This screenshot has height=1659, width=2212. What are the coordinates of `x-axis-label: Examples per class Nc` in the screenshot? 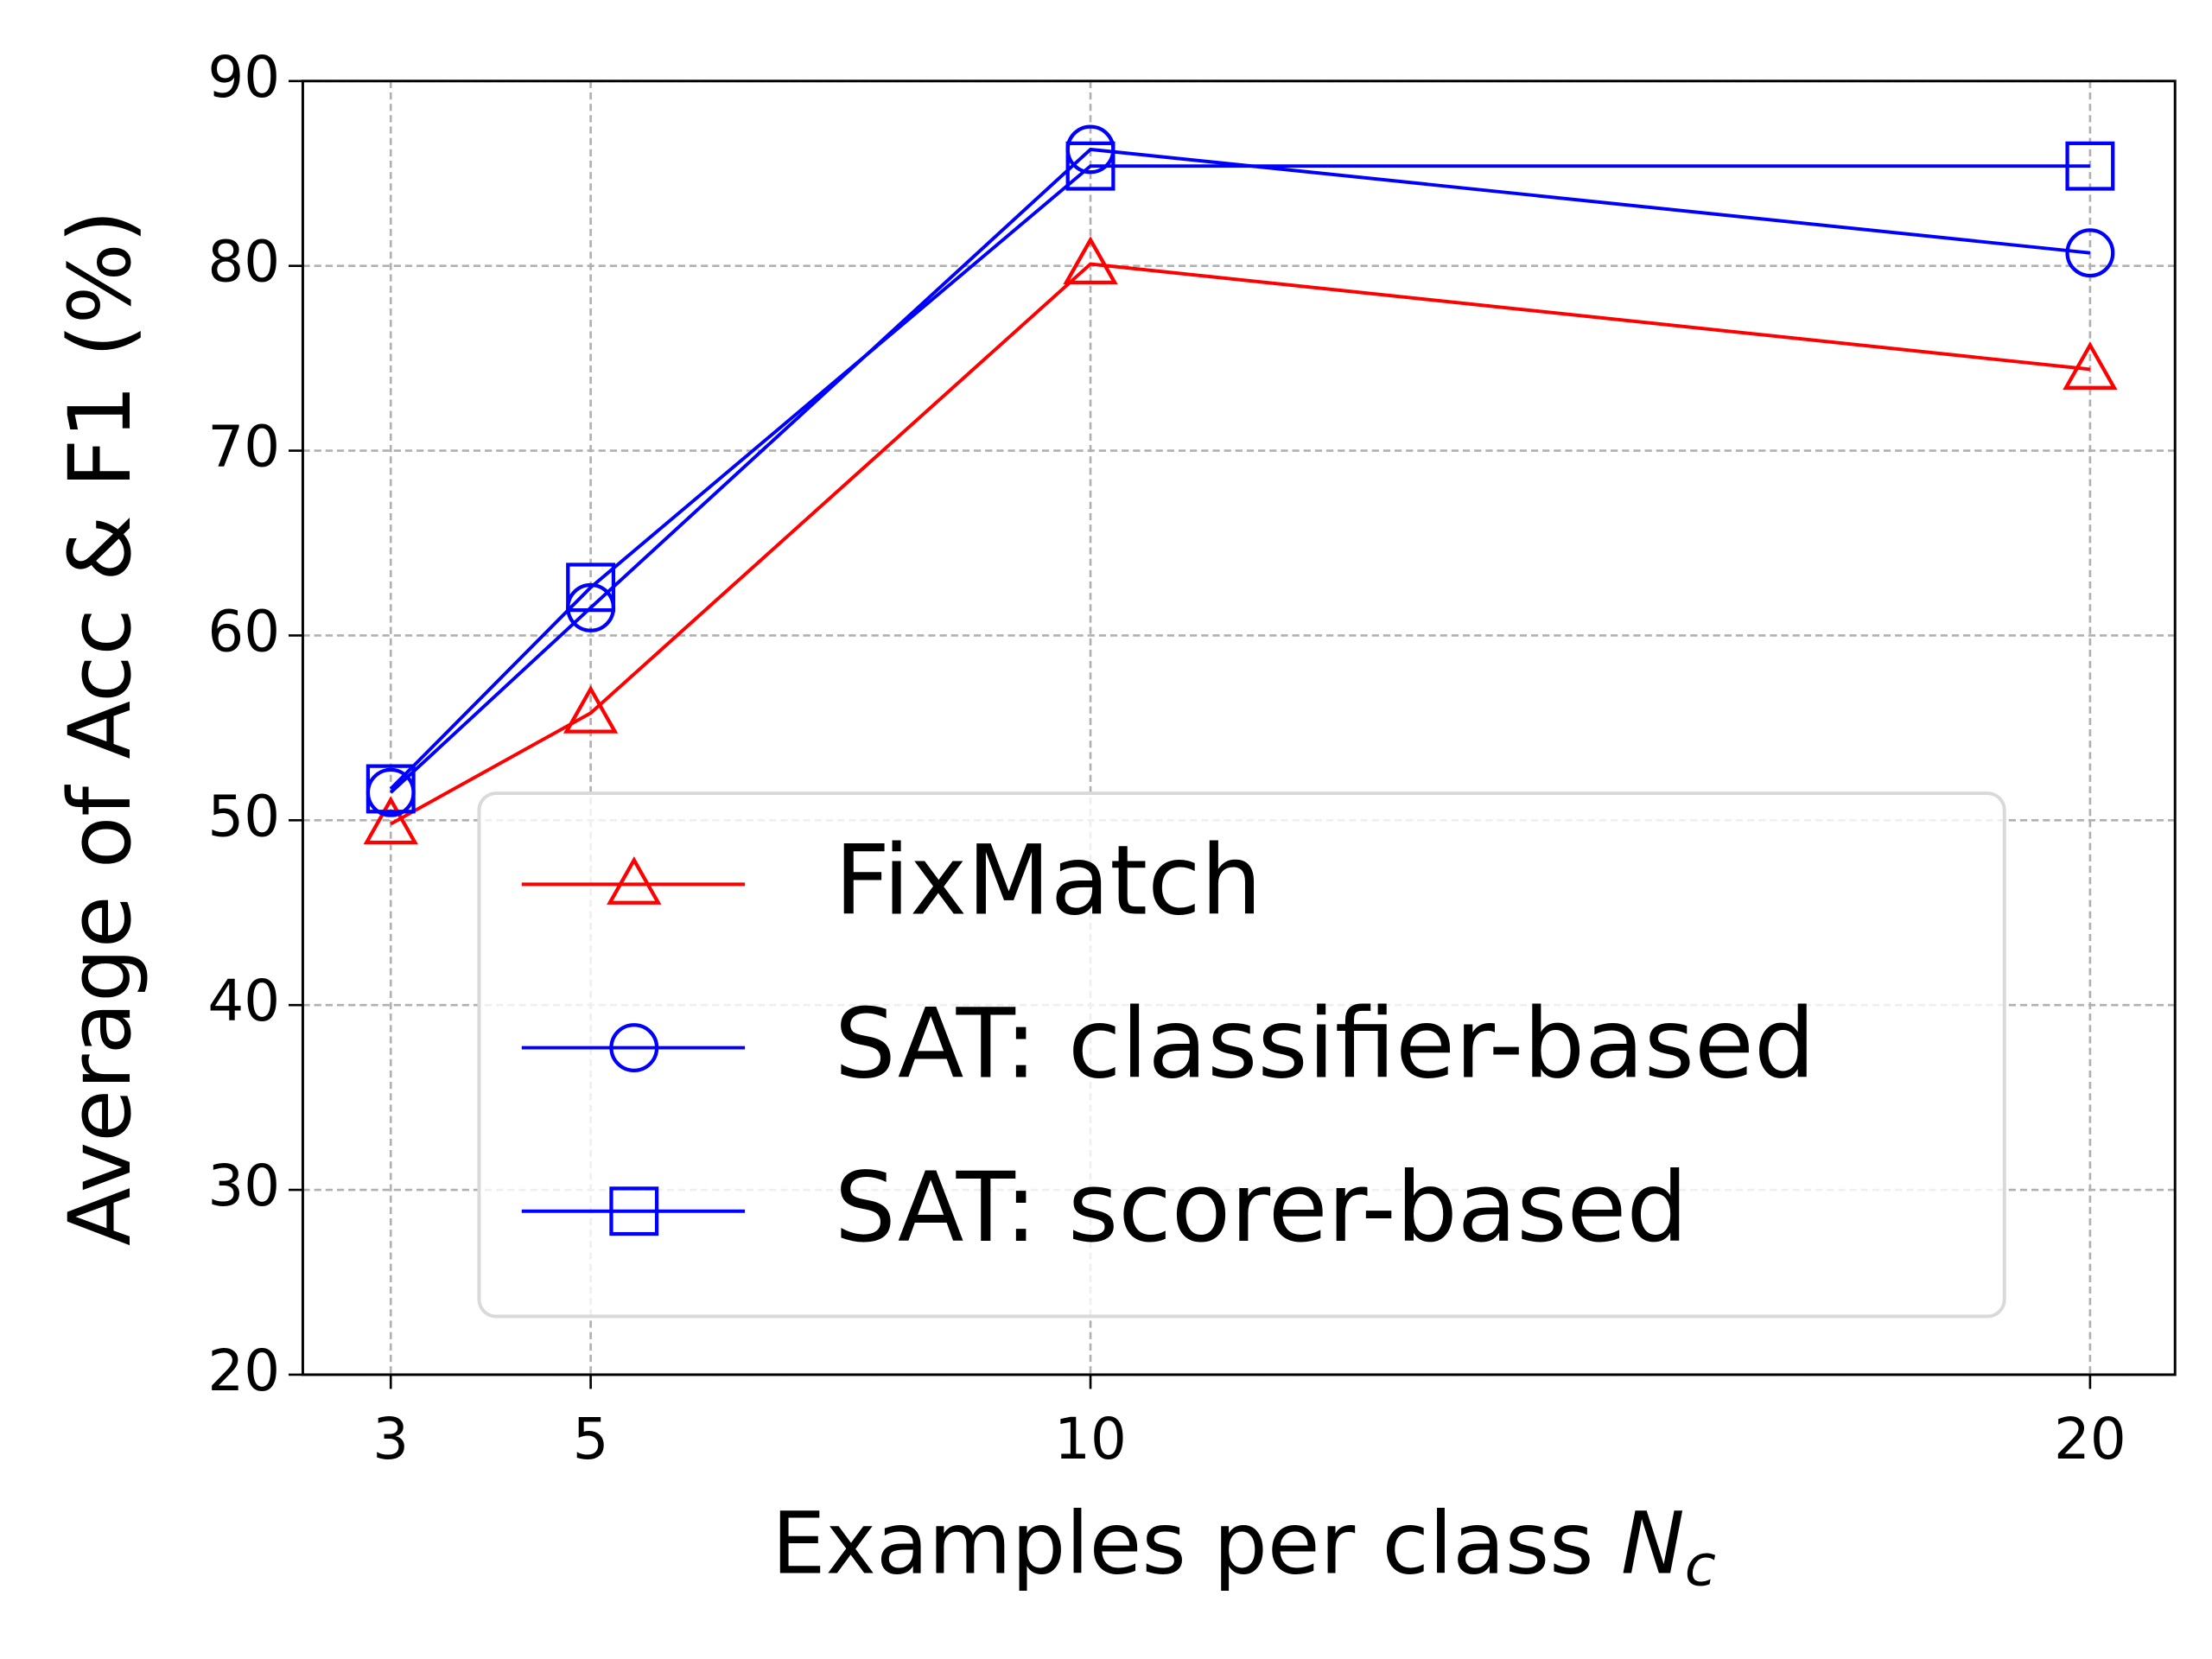 It's located at (1244, 1546).